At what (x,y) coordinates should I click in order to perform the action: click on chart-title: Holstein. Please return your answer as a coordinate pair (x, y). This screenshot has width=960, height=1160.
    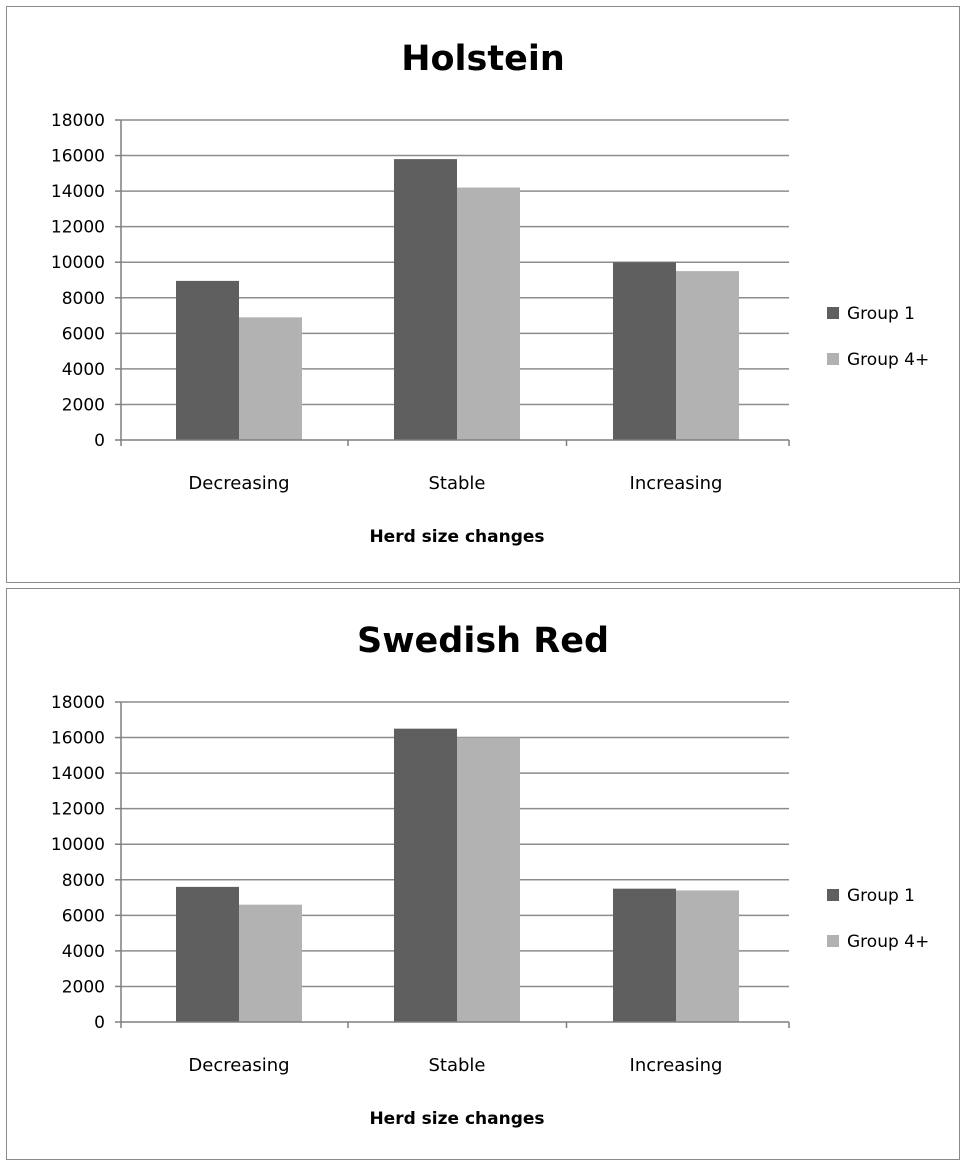
    Looking at the image, I should click on (483, 59).